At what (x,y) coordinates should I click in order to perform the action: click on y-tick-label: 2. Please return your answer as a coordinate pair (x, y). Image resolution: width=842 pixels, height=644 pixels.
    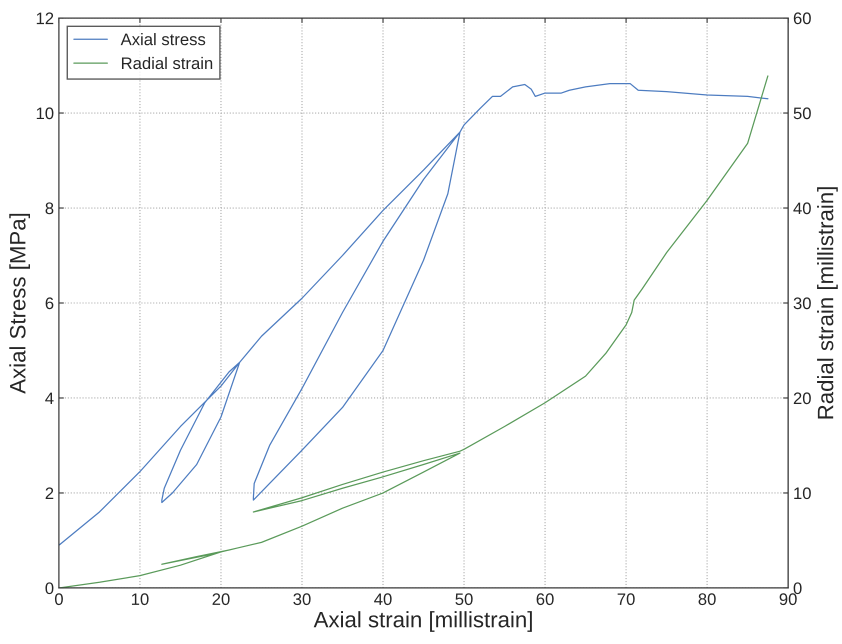
    Looking at the image, I should click on (50, 493).